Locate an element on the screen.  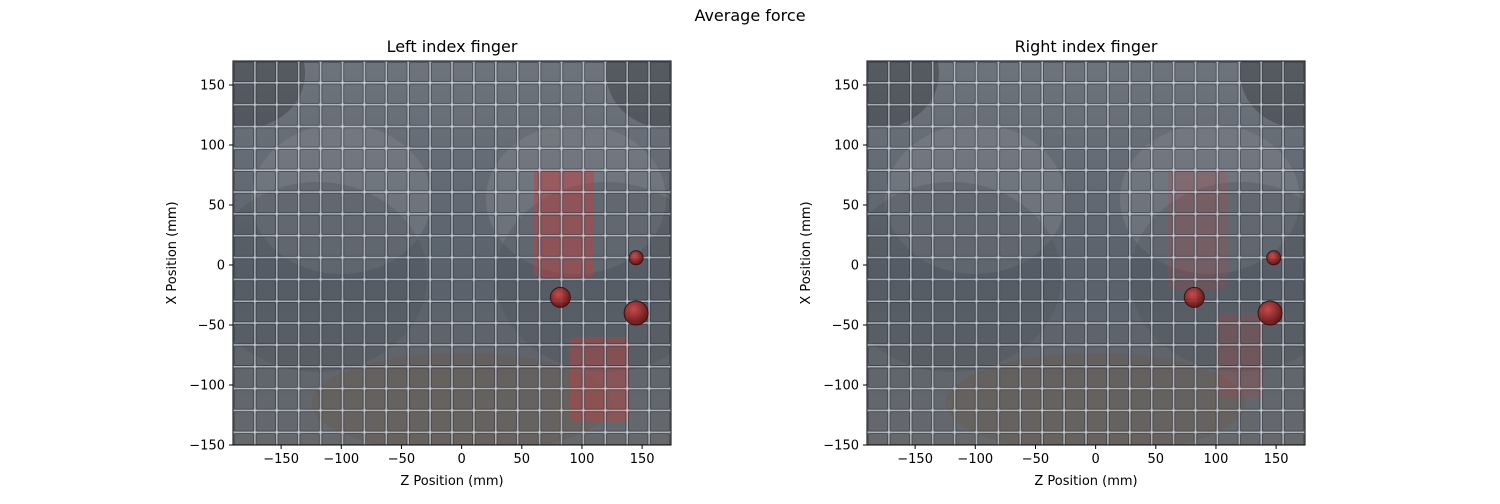
chart-2-y-tick-label: −100 is located at coordinates (841, 386).